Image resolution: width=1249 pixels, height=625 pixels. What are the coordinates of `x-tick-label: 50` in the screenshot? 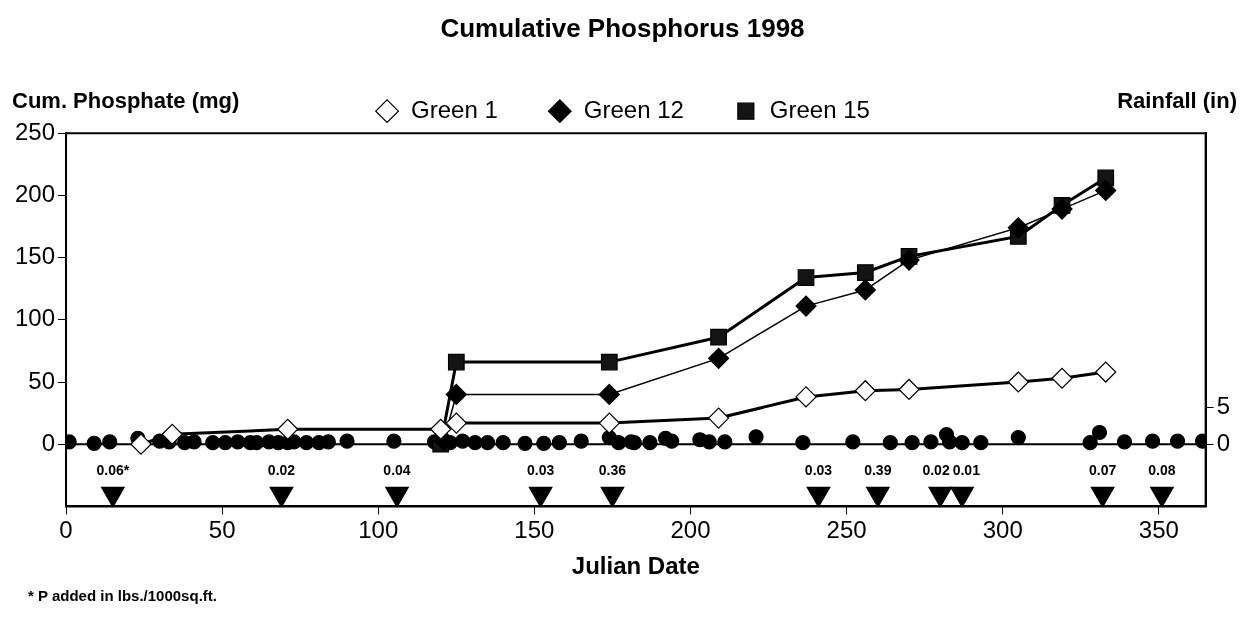 It's located at (222, 530).